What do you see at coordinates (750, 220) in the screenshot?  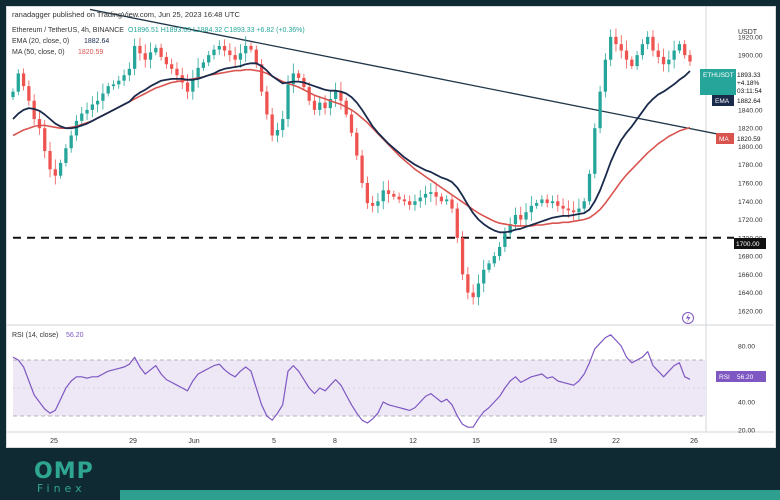 I see `price-tick-label: 1720.00` at bounding box center [750, 220].